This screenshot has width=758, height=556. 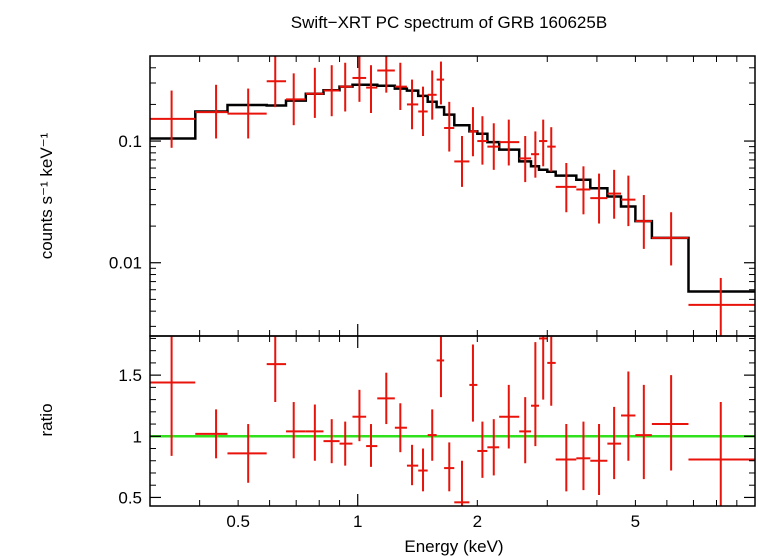 What do you see at coordinates (46, 419) in the screenshot?
I see `ratio-y-axis-label: ratio` at bounding box center [46, 419].